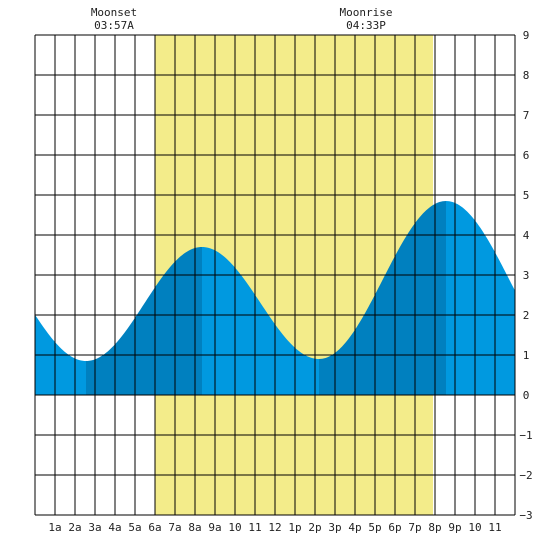  I want to click on x-tick-label: 4p, so click(354, 527).